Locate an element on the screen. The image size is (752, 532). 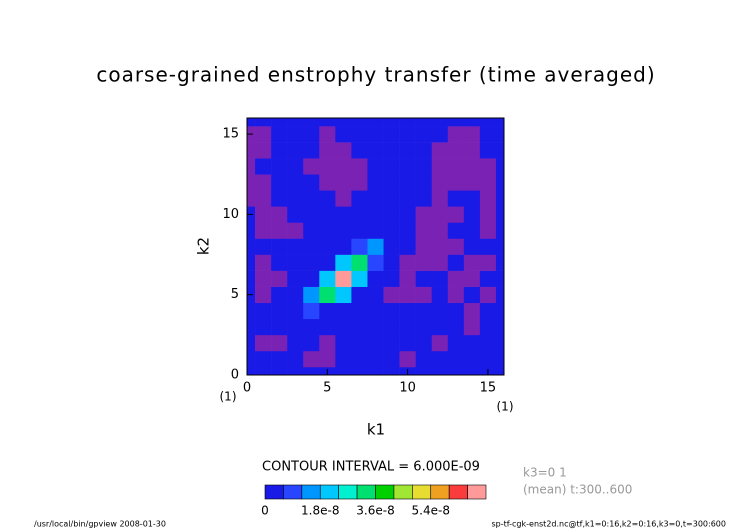
colorbar-label: 0 is located at coordinates (265, 511).